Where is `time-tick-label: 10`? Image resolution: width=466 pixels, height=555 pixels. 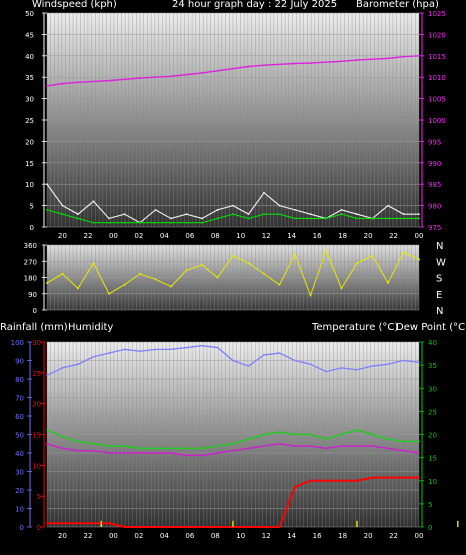
time-tick-label: 10 is located at coordinates (240, 236).